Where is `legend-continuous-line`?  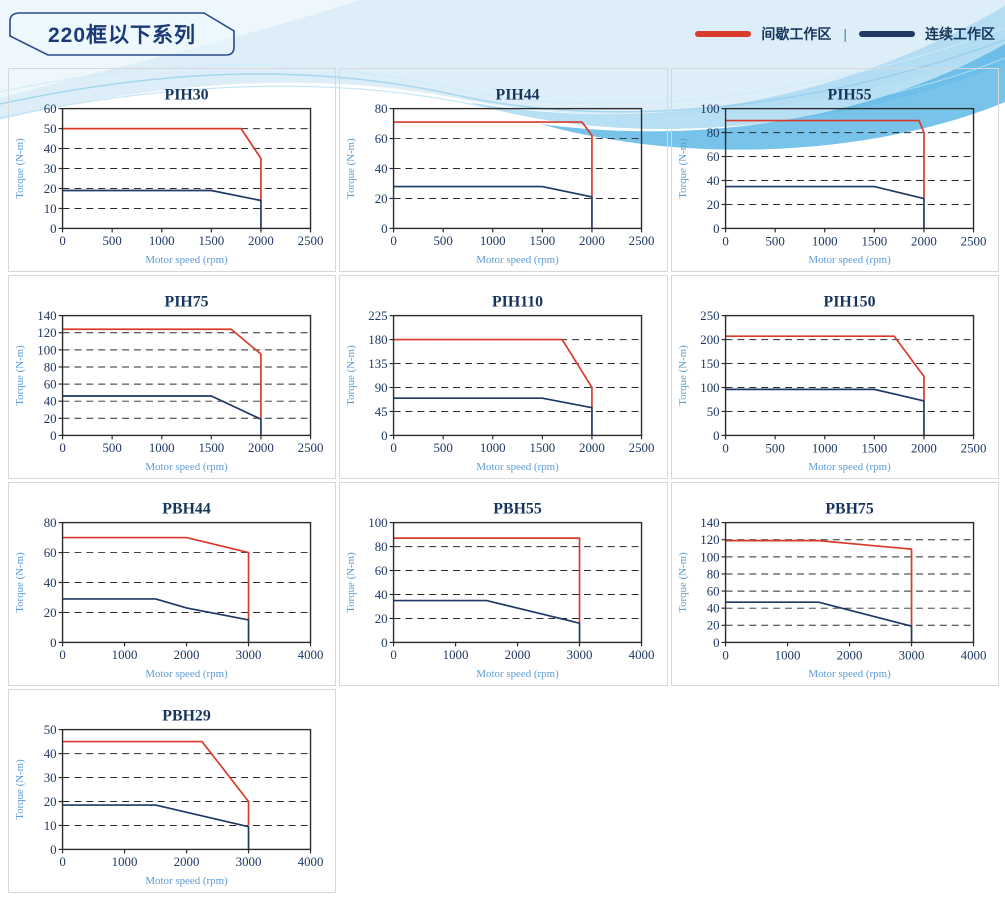 legend-continuous-line is located at coordinates (887, 34).